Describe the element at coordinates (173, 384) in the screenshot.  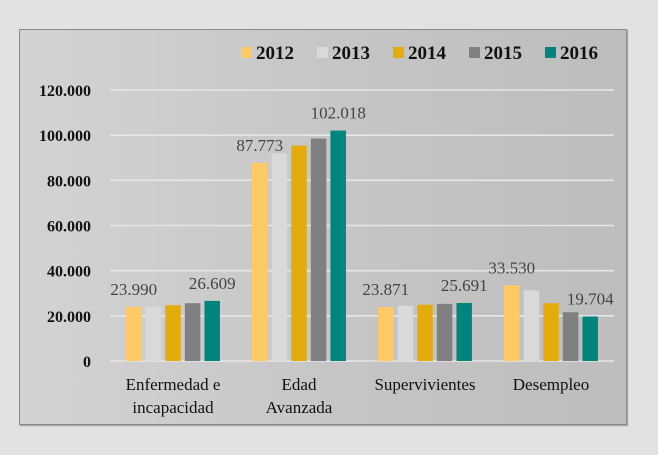
I see `category-label: Enfermedad e` at that location.